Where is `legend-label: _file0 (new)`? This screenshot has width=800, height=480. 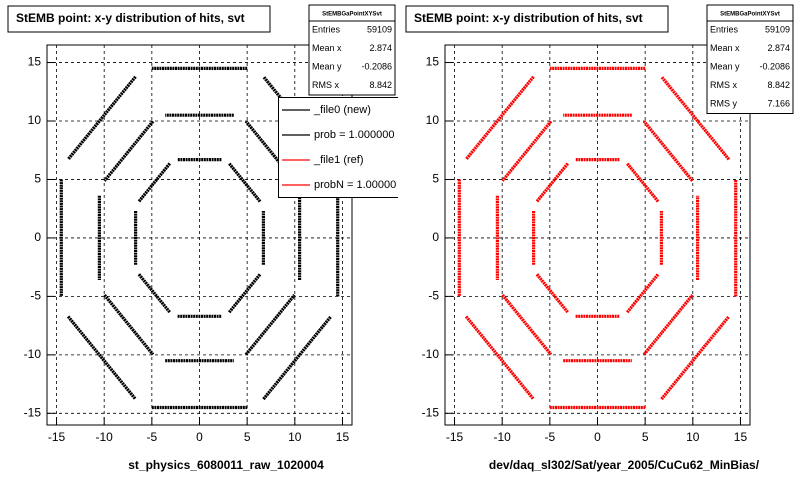 legend-label: _file0 (new) is located at coordinates (342, 110).